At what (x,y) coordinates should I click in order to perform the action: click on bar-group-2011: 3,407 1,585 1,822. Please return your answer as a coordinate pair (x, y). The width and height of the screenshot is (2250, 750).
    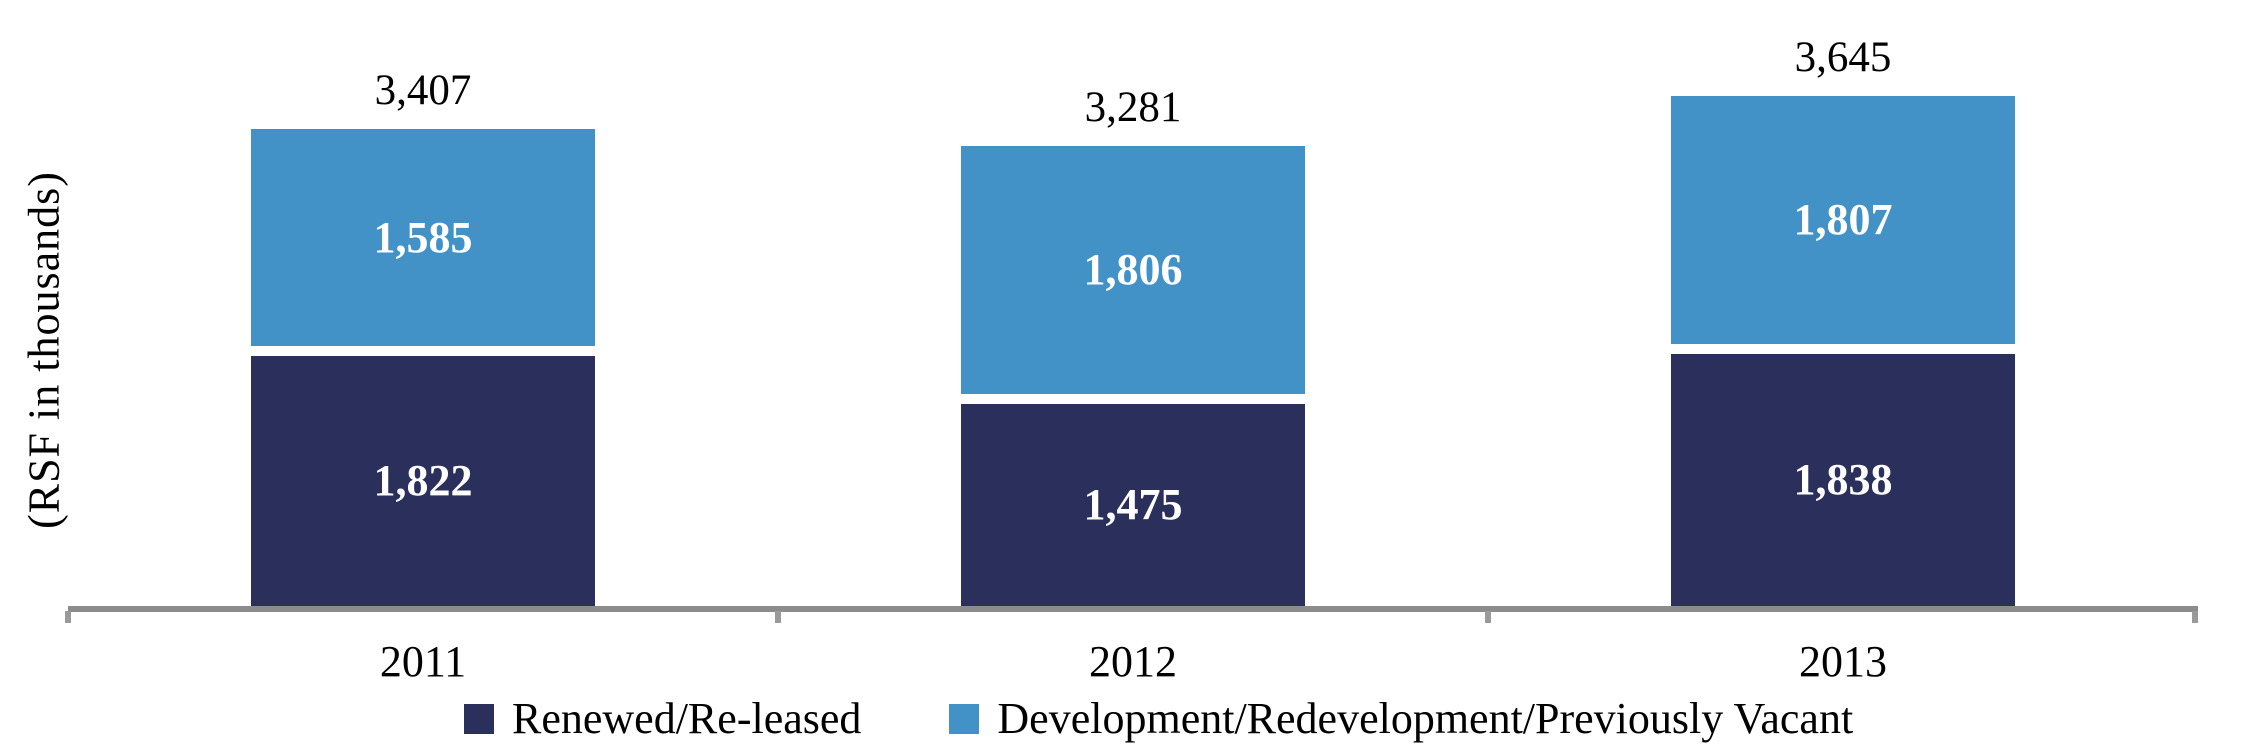
    Looking at the image, I should click on (423, 337).